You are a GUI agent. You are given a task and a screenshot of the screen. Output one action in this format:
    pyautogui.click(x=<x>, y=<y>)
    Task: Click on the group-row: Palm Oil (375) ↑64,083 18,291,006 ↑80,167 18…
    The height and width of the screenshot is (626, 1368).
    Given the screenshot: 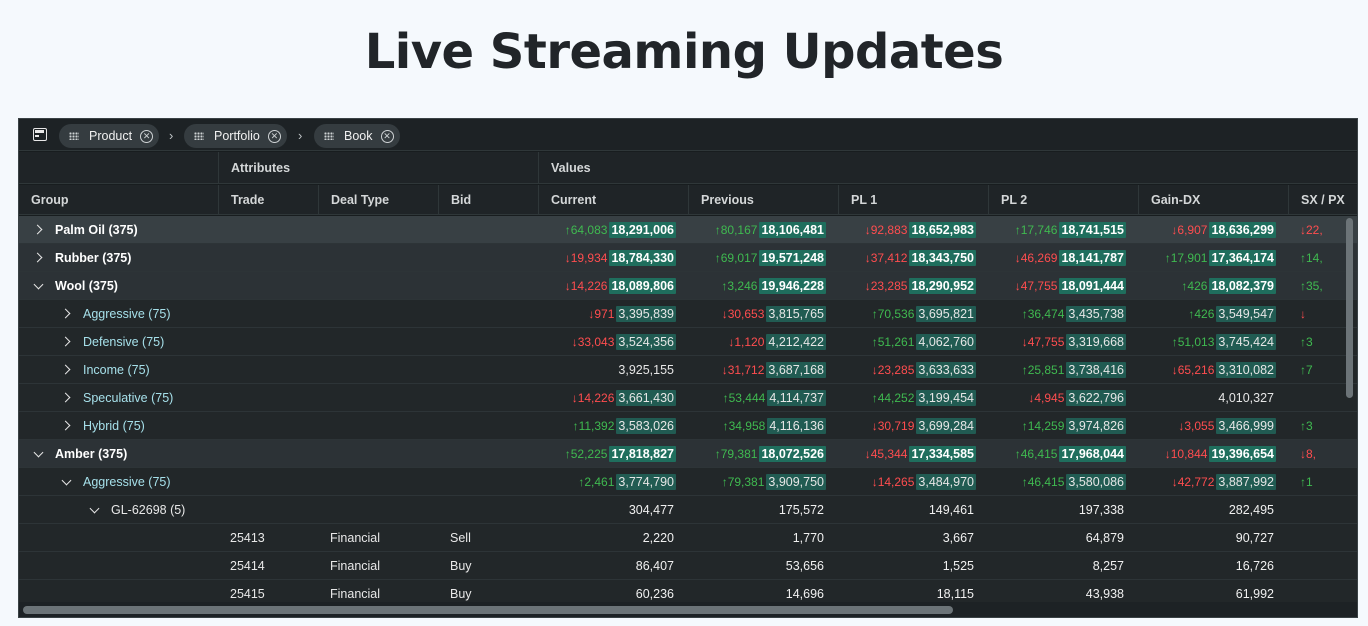 What is the action you would take?
    pyautogui.click(x=688, y=230)
    